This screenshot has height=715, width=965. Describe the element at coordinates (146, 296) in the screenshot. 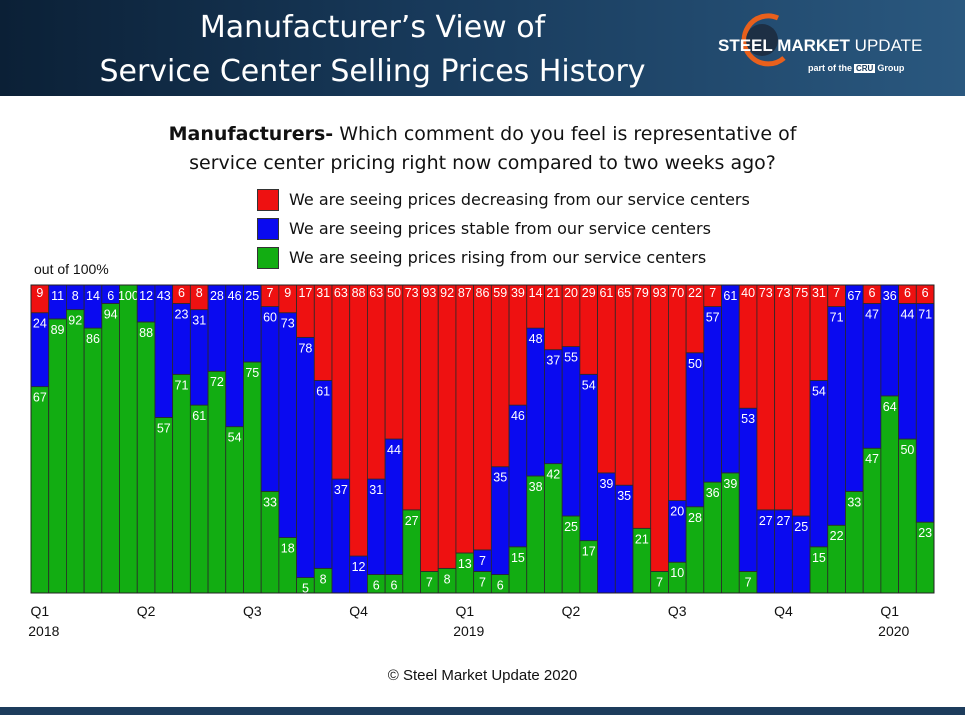

I see `label-stable-6: 12` at that location.